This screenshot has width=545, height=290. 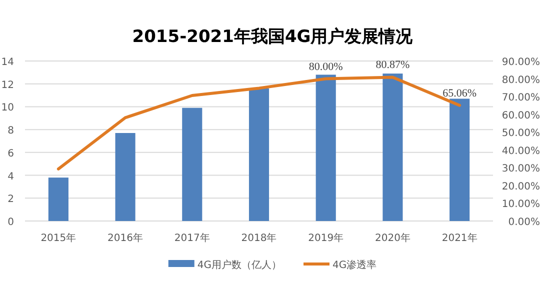 What do you see at coordinates (393, 65) in the screenshot?
I see `data-label: 80.87%` at bounding box center [393, 65].